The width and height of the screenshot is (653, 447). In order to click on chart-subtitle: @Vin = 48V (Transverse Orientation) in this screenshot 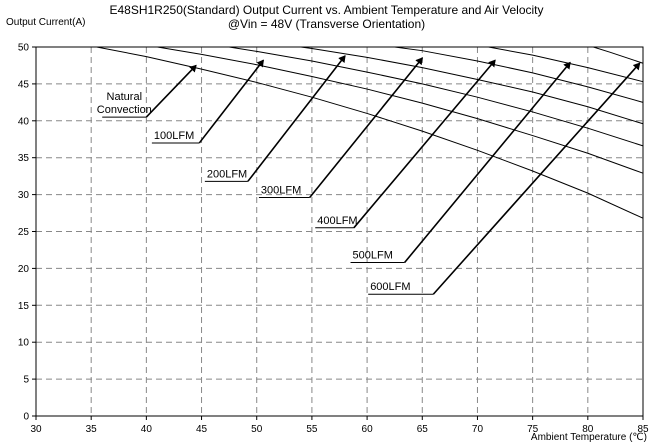, I will do `click(326, 24)`.